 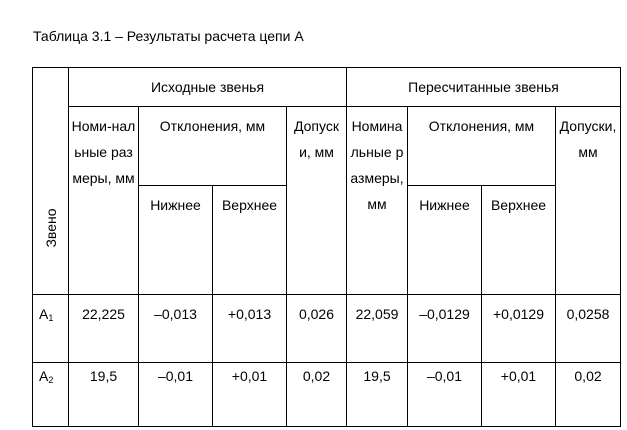 What do you see at coordinates (50, 181) in the screenshot?
I see `zveno-header-cell: Звено` at bounding box center [50, 181].